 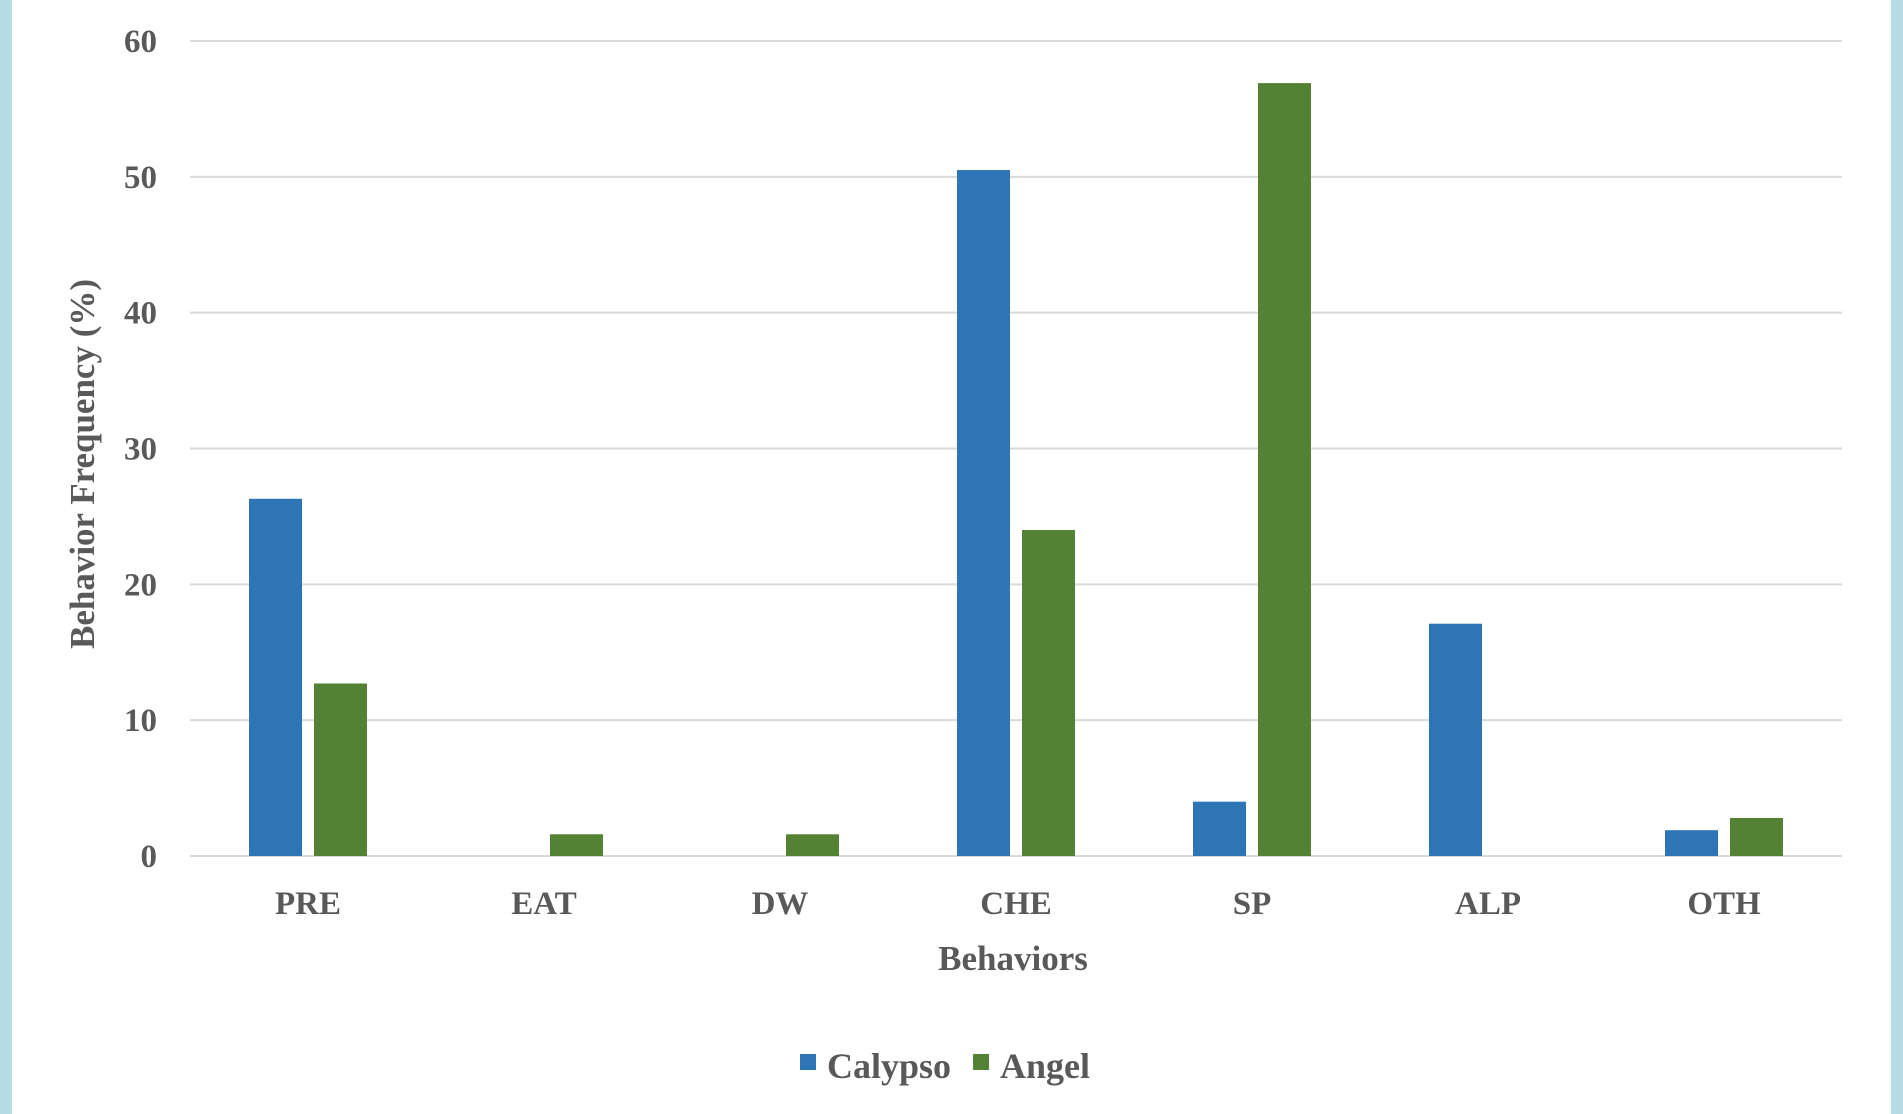 What do you see at coordinates (812, 845) in the screenshot?
I see `bar-angel-dw` at bounding box center [812, 845].